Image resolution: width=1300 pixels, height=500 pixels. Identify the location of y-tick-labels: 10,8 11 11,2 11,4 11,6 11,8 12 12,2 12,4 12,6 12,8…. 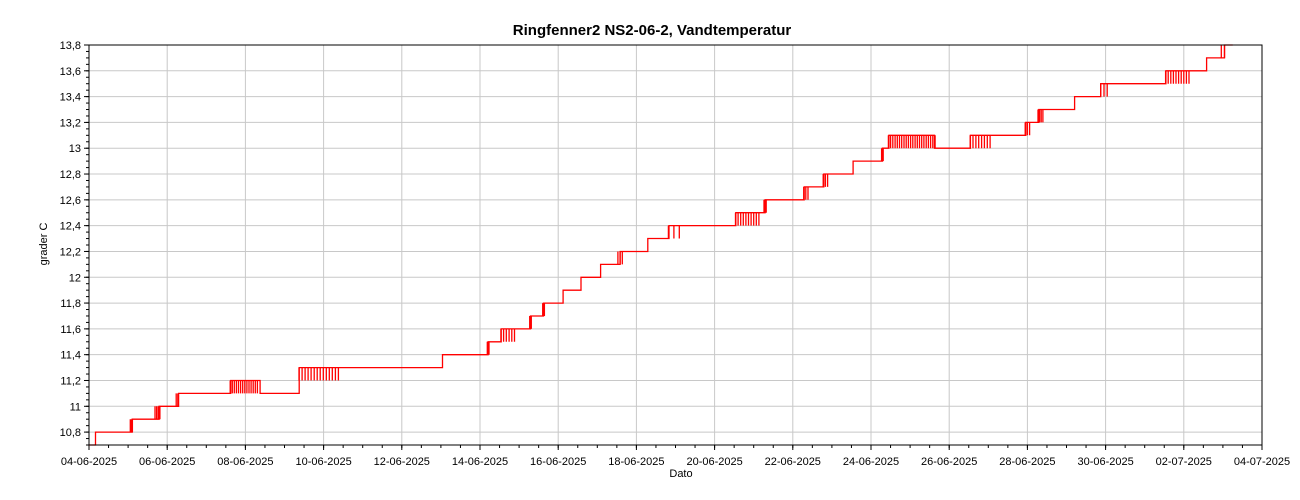
(70, 239).